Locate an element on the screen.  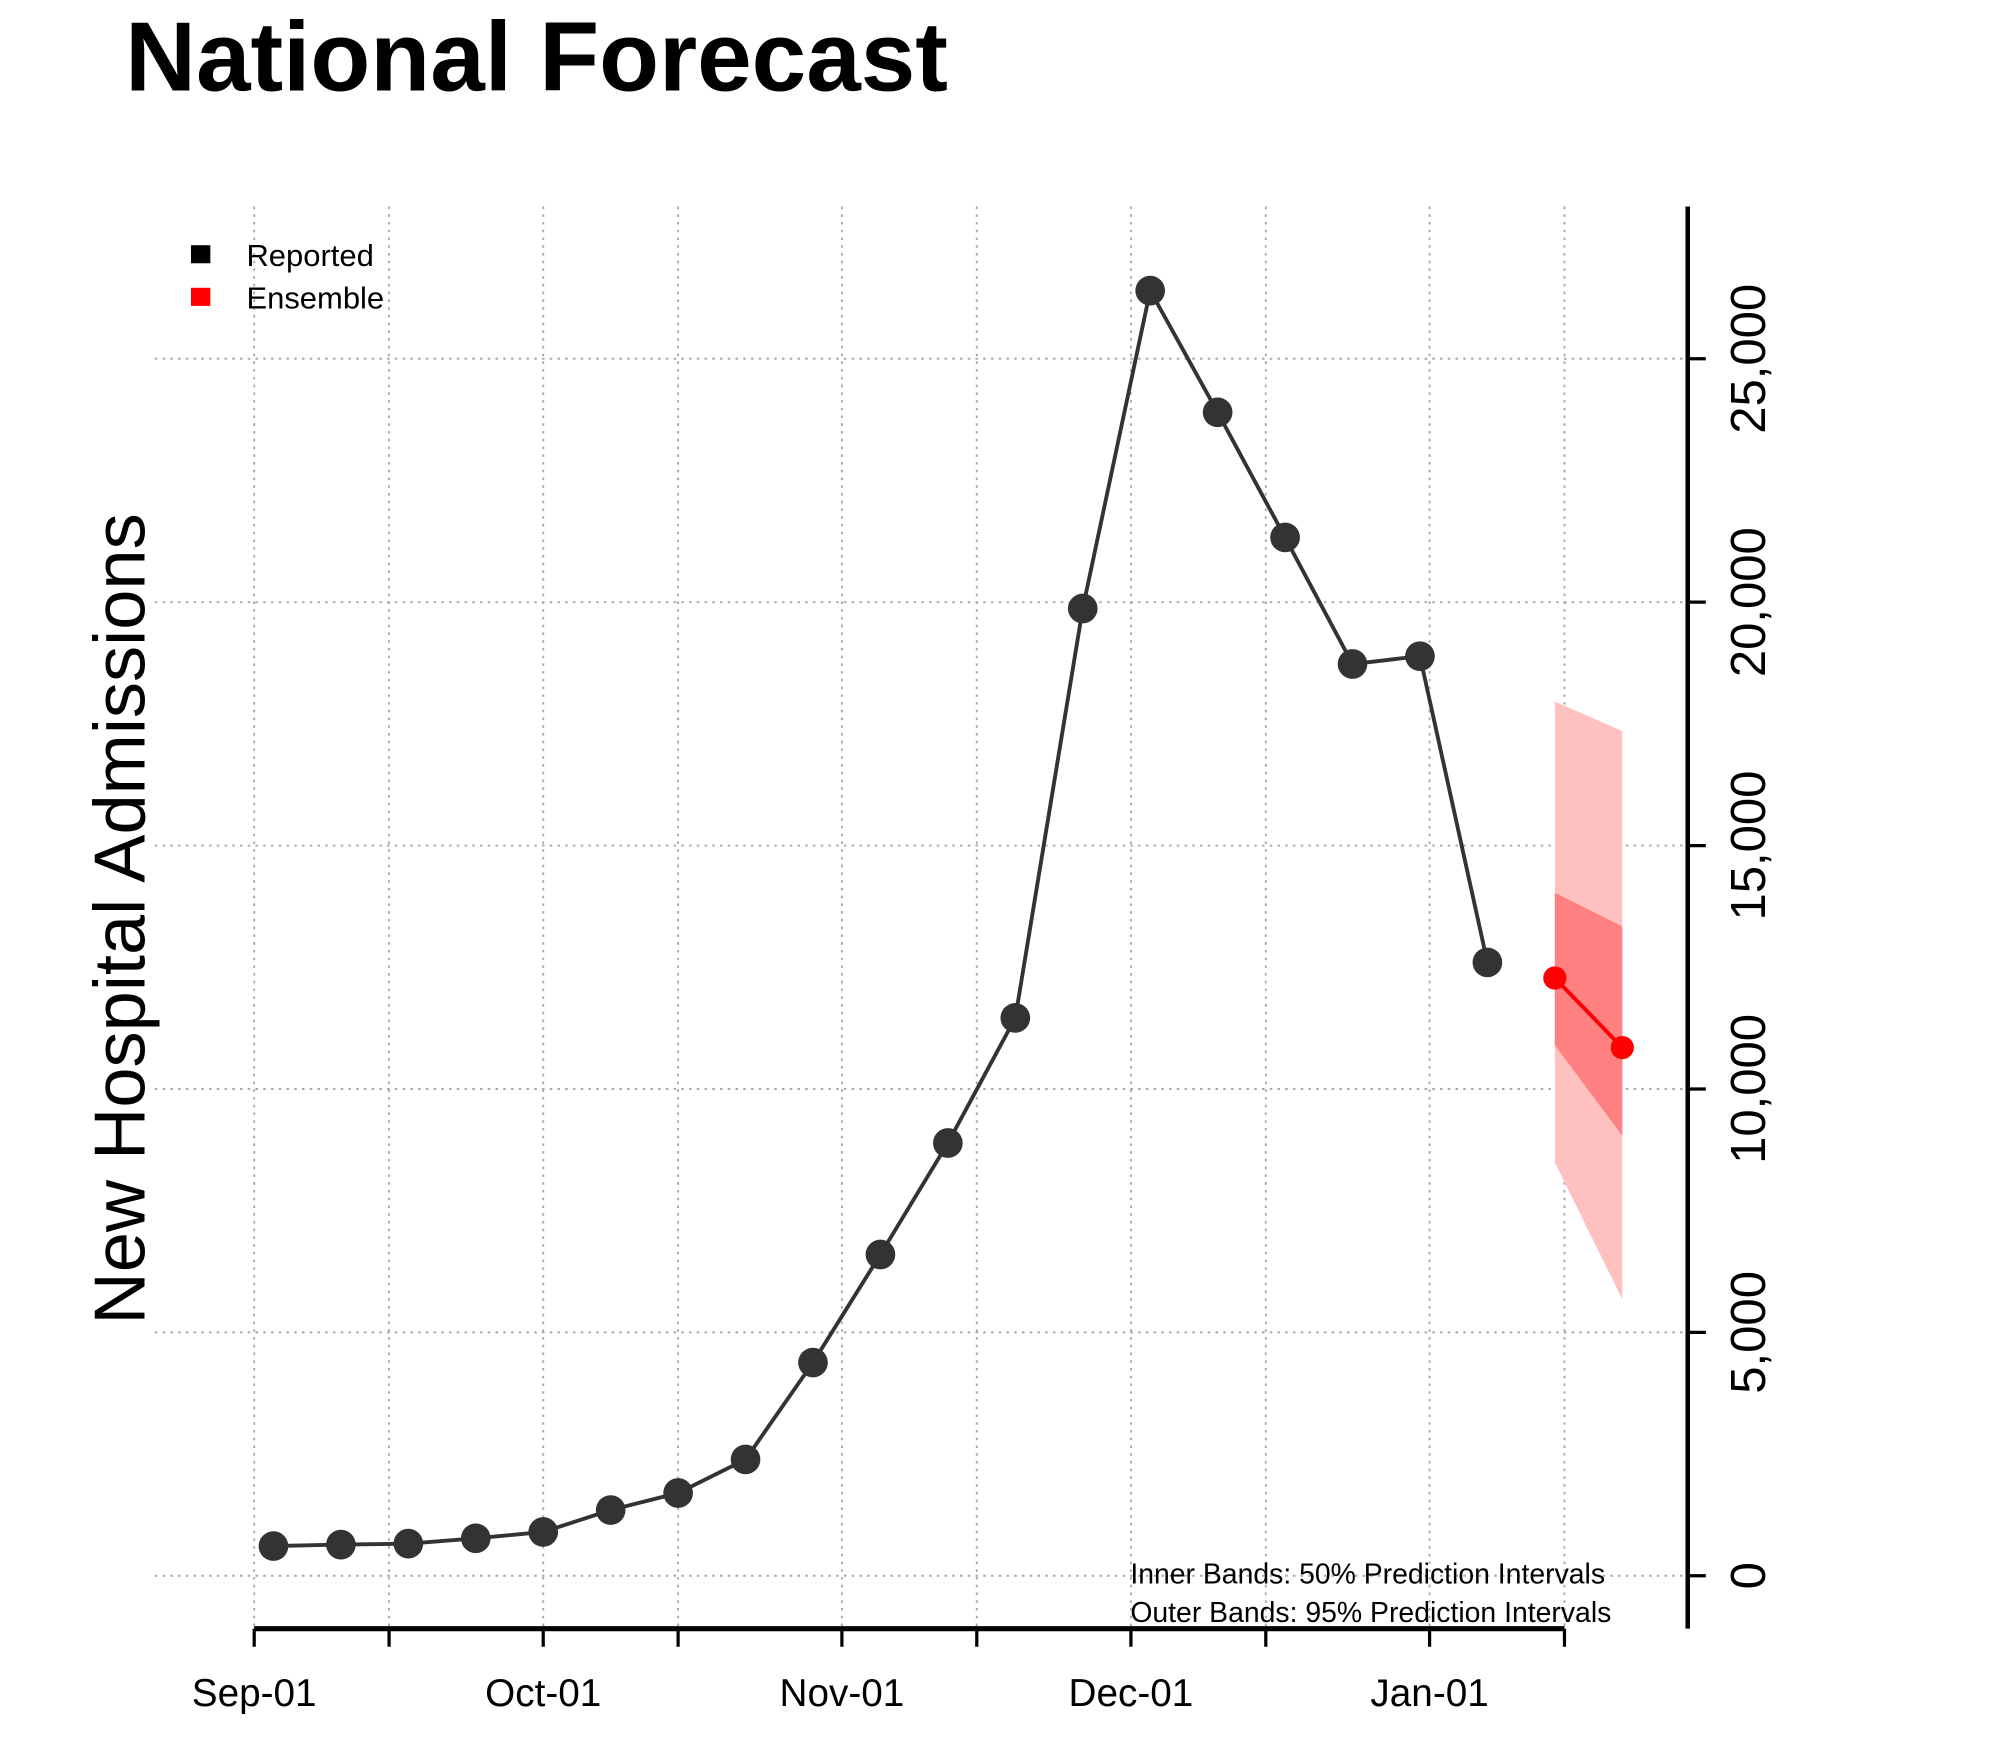
y-tick-label: 10,000 is located at coordinates (1749, 1089).